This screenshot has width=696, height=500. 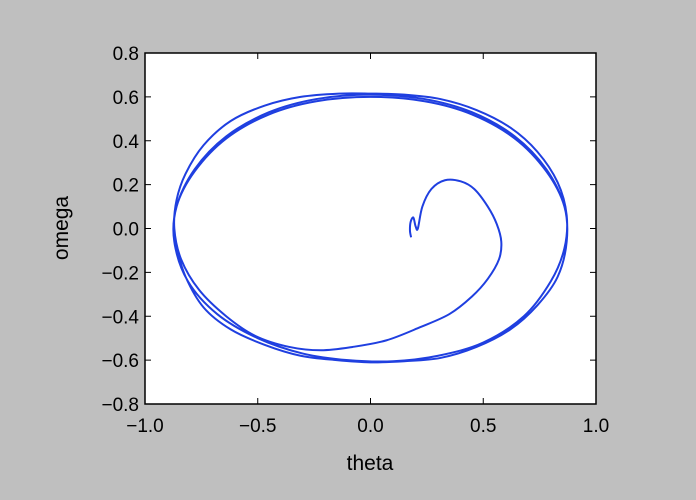 What do you see at coordinates (370, 463) in the screenshot?
I see `x-axis-label: theta` at bounding box center [370, 463].